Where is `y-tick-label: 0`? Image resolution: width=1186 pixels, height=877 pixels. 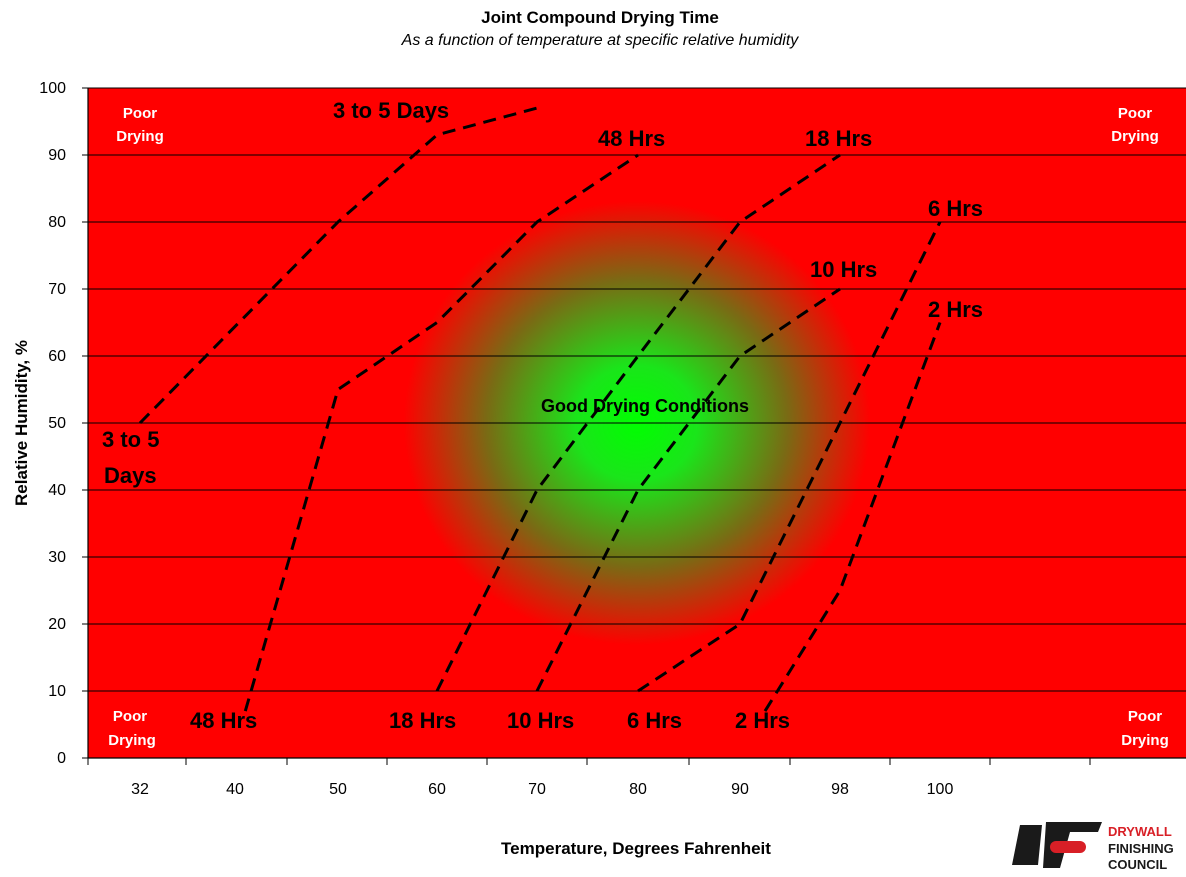 y-tick-label: 0 is located at coordinates (61, 758).